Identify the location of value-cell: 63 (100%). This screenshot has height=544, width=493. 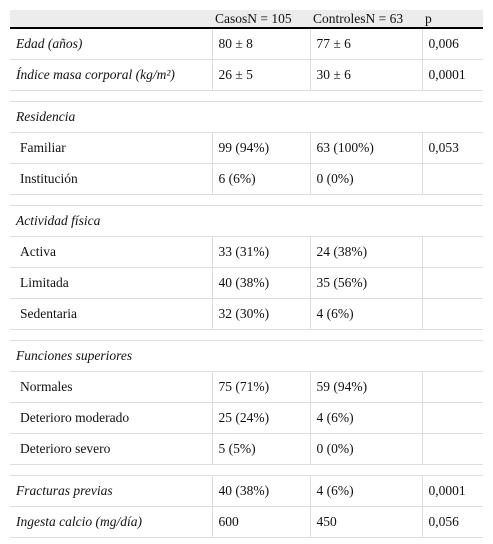
(365, 148).